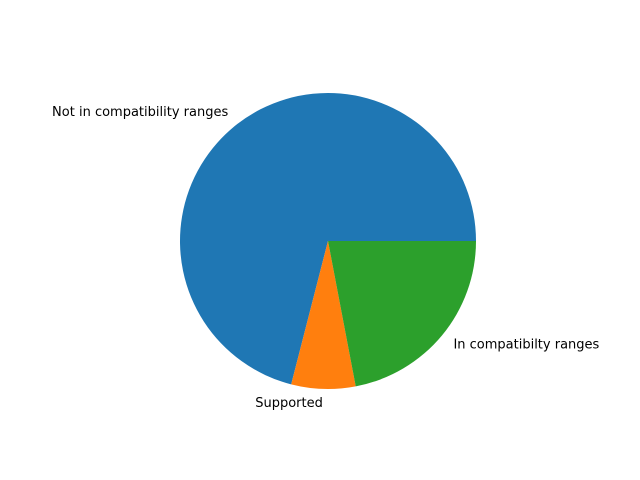  What do you see at coordinates (289, 403) in the screenshot?
I see `pie-slice-label-1: Supported` at bounding box center [289, 403].